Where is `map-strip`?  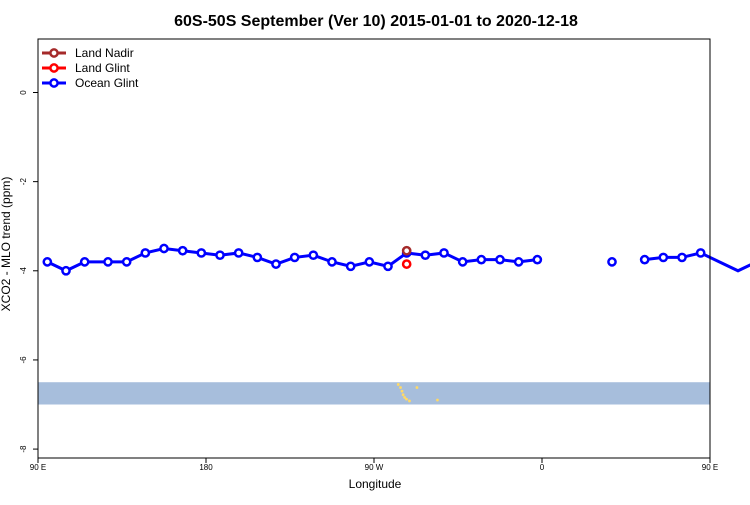 map-strip is located at coordinates (374, 393).